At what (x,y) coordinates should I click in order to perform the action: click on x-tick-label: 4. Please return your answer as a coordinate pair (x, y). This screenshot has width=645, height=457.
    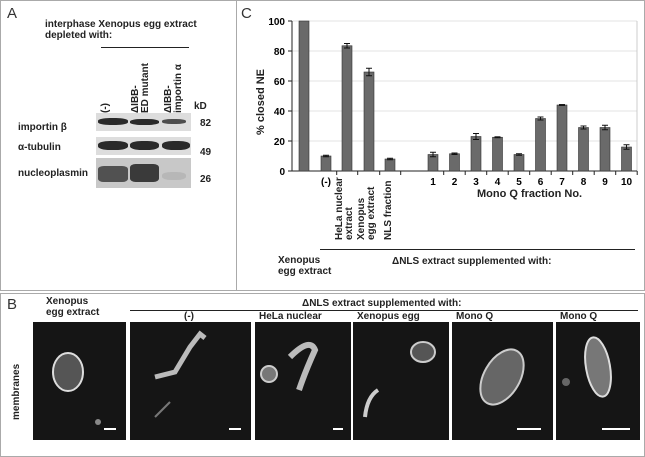
    Looking at the image, I should click on (498, 182).